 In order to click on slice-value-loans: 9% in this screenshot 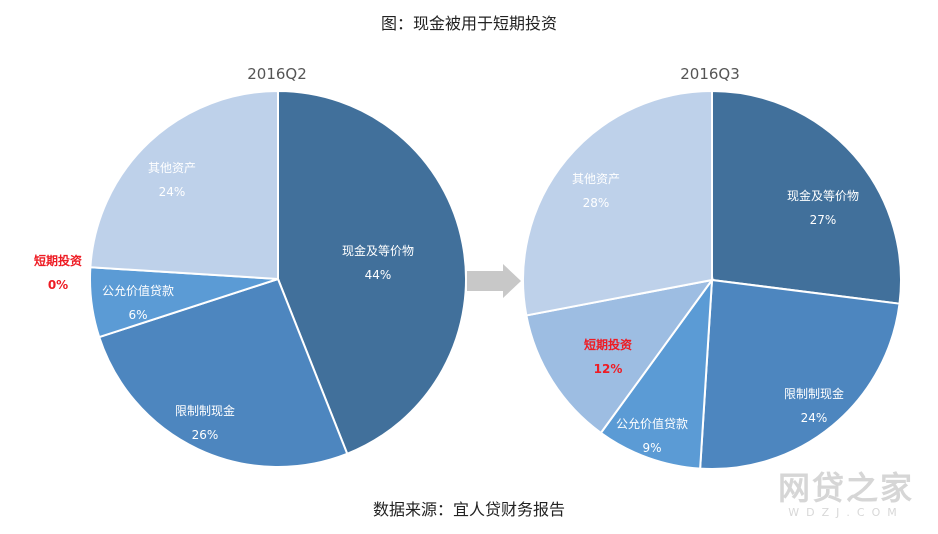, I will do `click(651, 448)`.